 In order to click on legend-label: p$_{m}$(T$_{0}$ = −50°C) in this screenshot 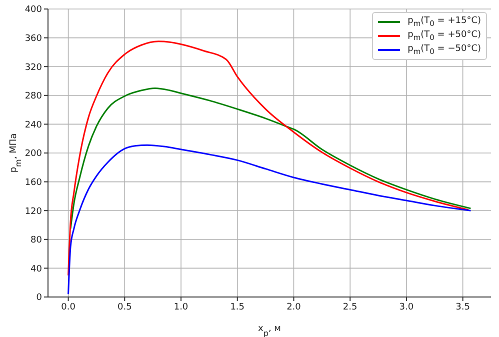, I will do `click(444, 50)`.